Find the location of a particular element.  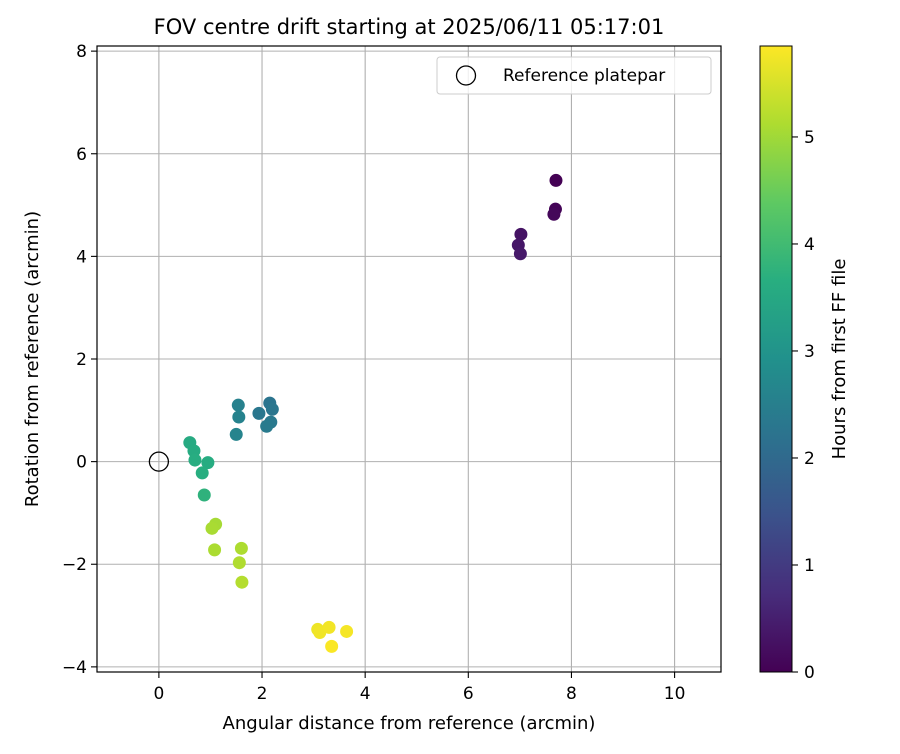

x-tick-label: 8 is located at coordinates (571, 694).